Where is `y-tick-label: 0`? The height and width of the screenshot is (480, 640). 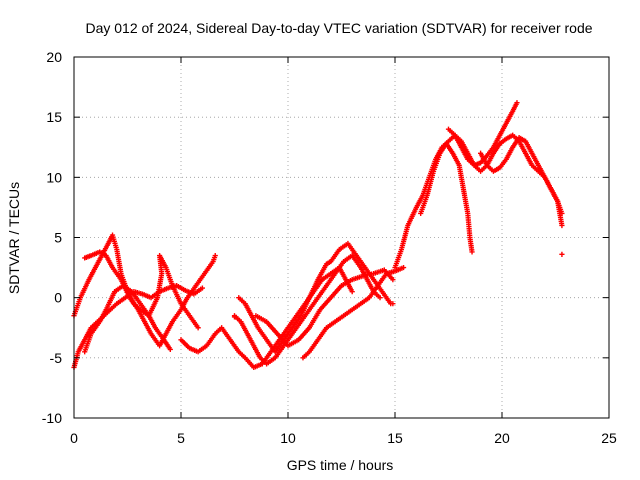 y-tick-label: 0 is located at coordinates (58, 298).